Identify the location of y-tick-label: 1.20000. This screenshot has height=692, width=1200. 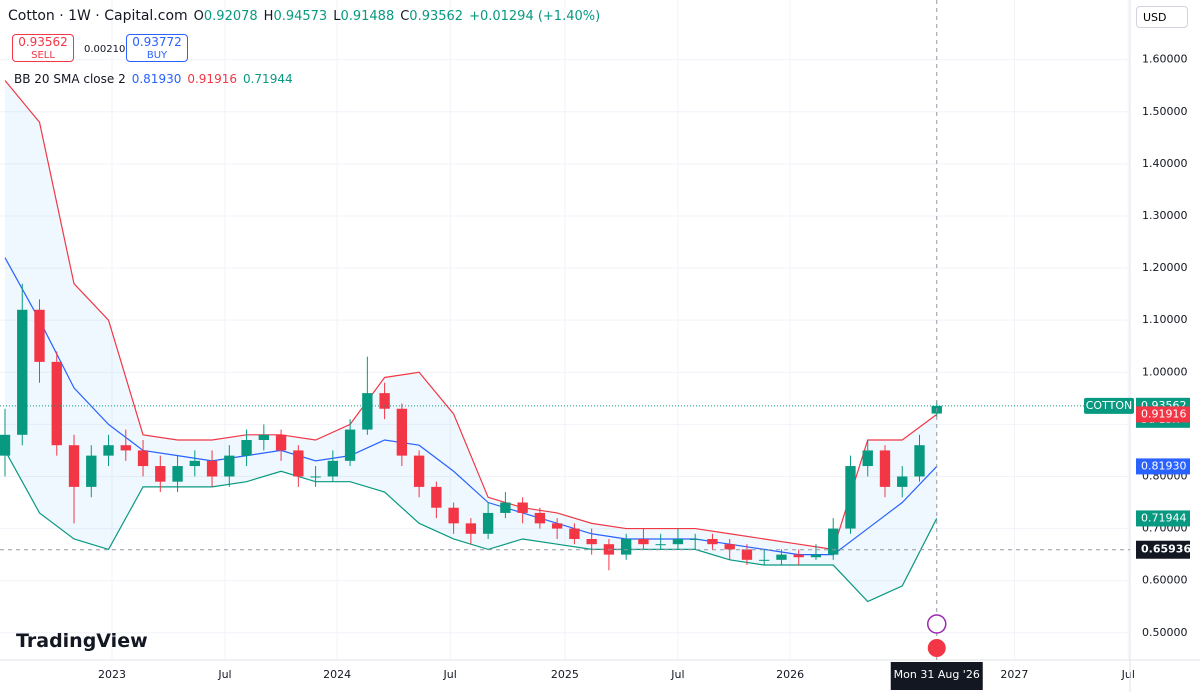
(1165, 267).